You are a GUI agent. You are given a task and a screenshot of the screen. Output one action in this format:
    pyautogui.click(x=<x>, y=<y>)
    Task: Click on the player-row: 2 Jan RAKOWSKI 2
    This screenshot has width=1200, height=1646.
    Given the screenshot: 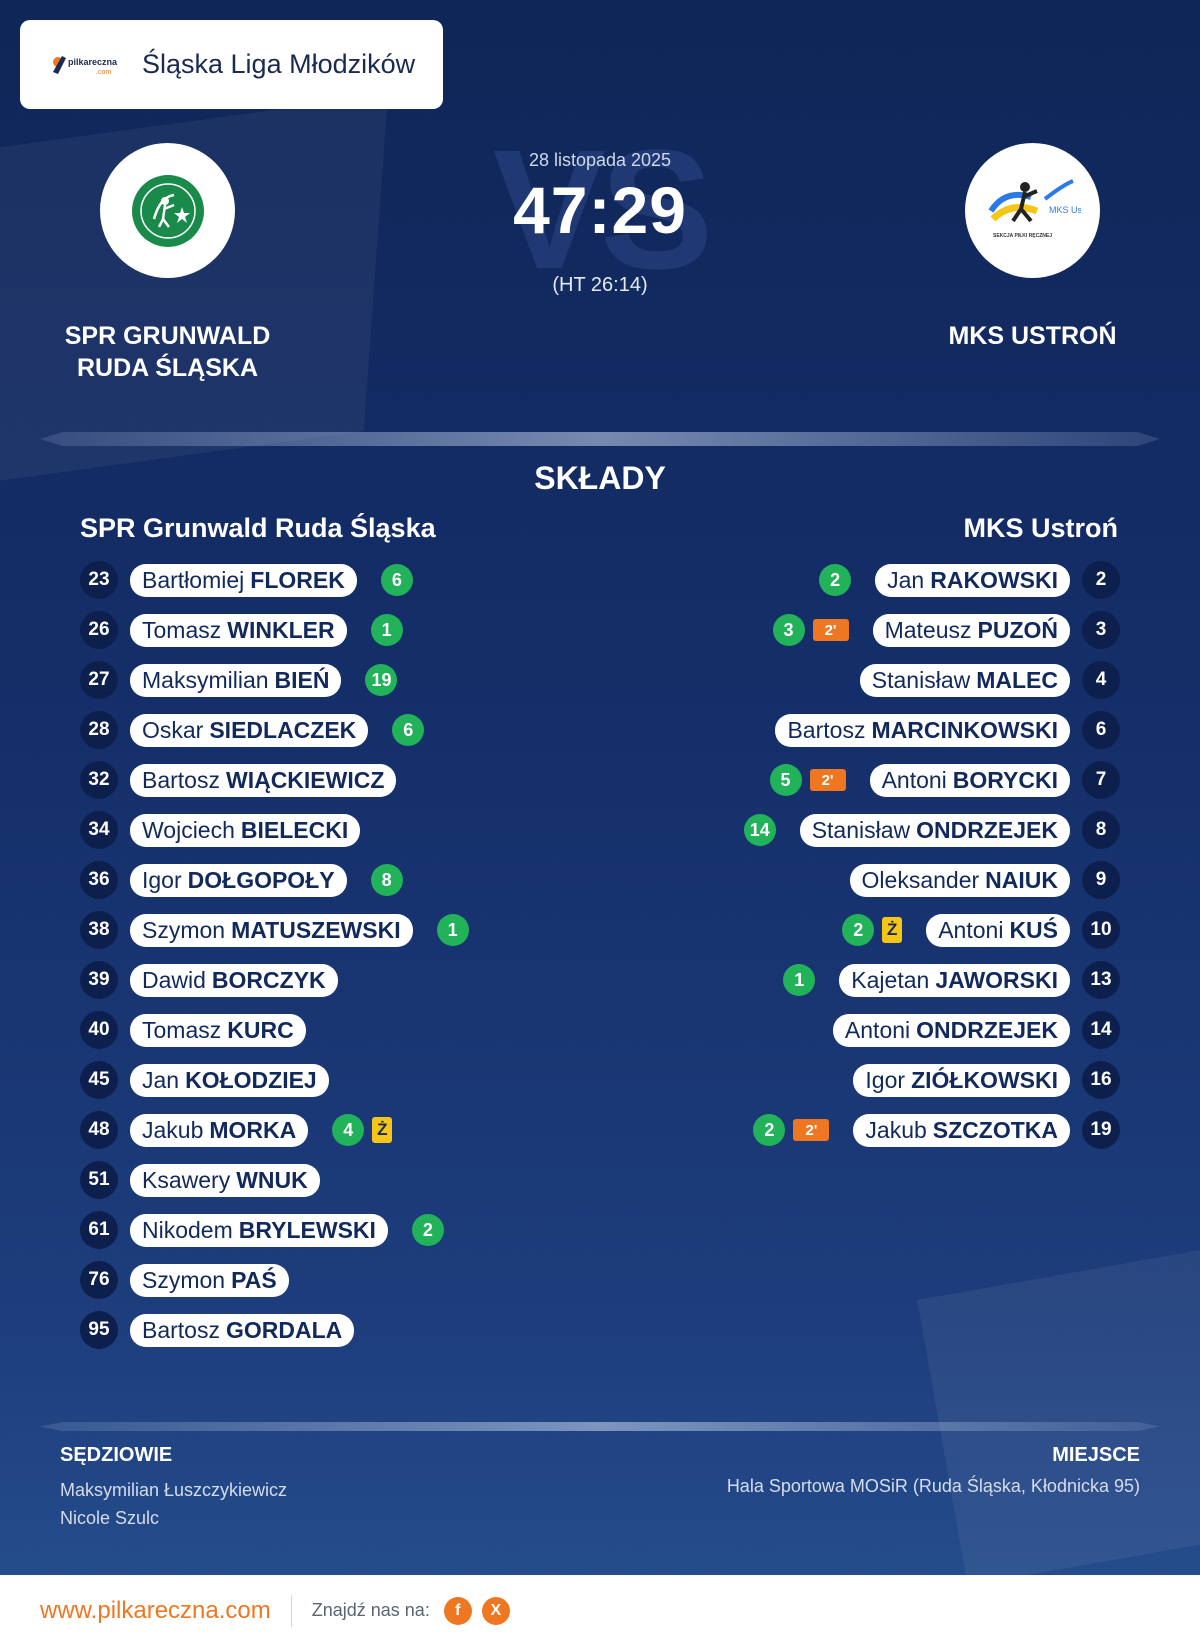 What is the action you would take?
    pyautogui.click(x=860, y=580)
    